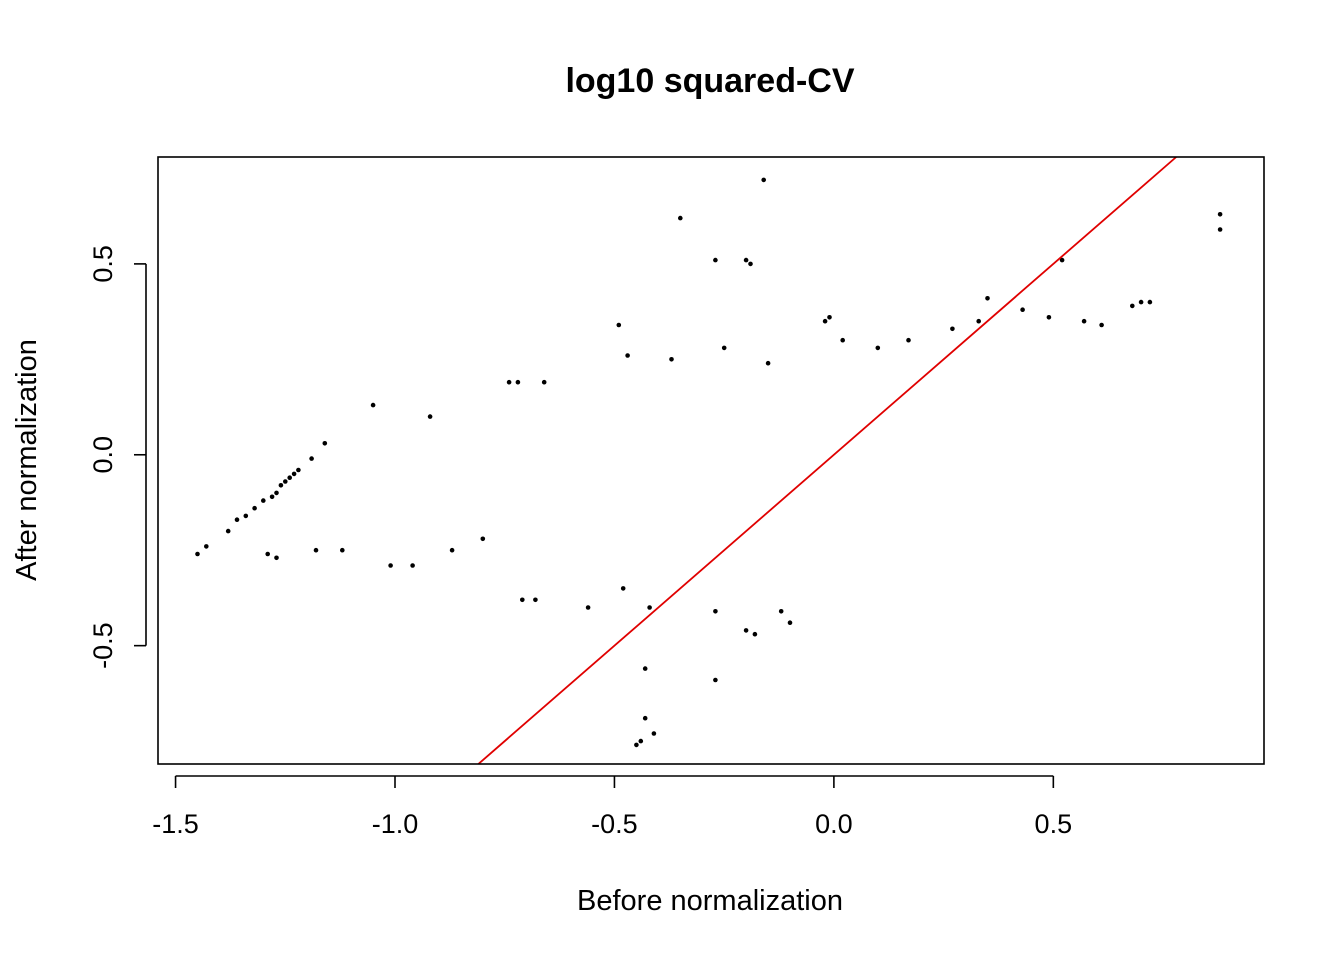  What do you see at coordinates (27, 460) in the screenshot?
I see `y-axis-label: After normalization` at bounding box center [27, 460].